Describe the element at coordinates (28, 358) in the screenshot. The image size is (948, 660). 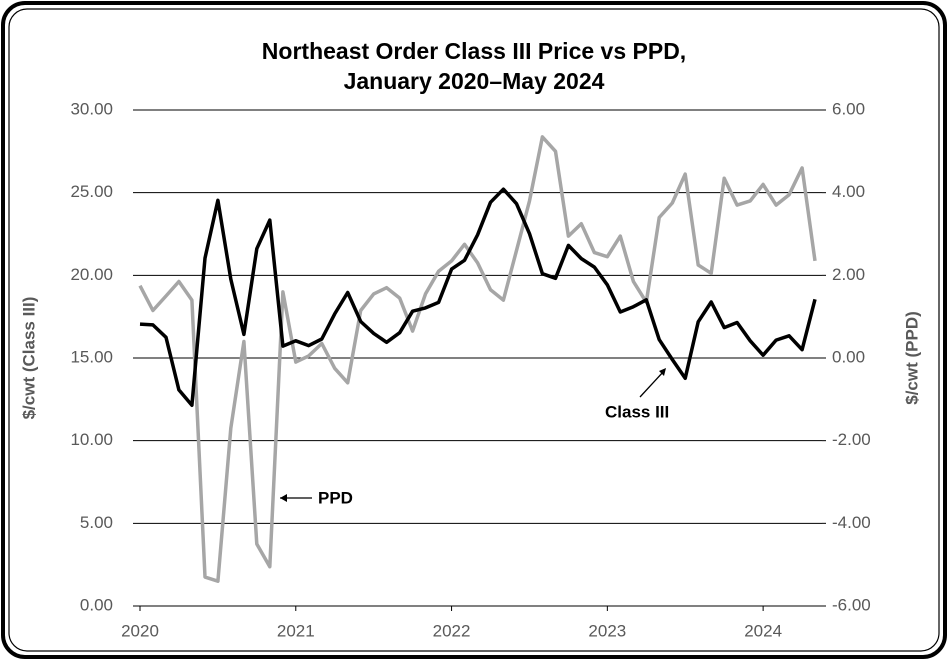
I see `y-axis-label: $/cwt (Class III)` at that location.